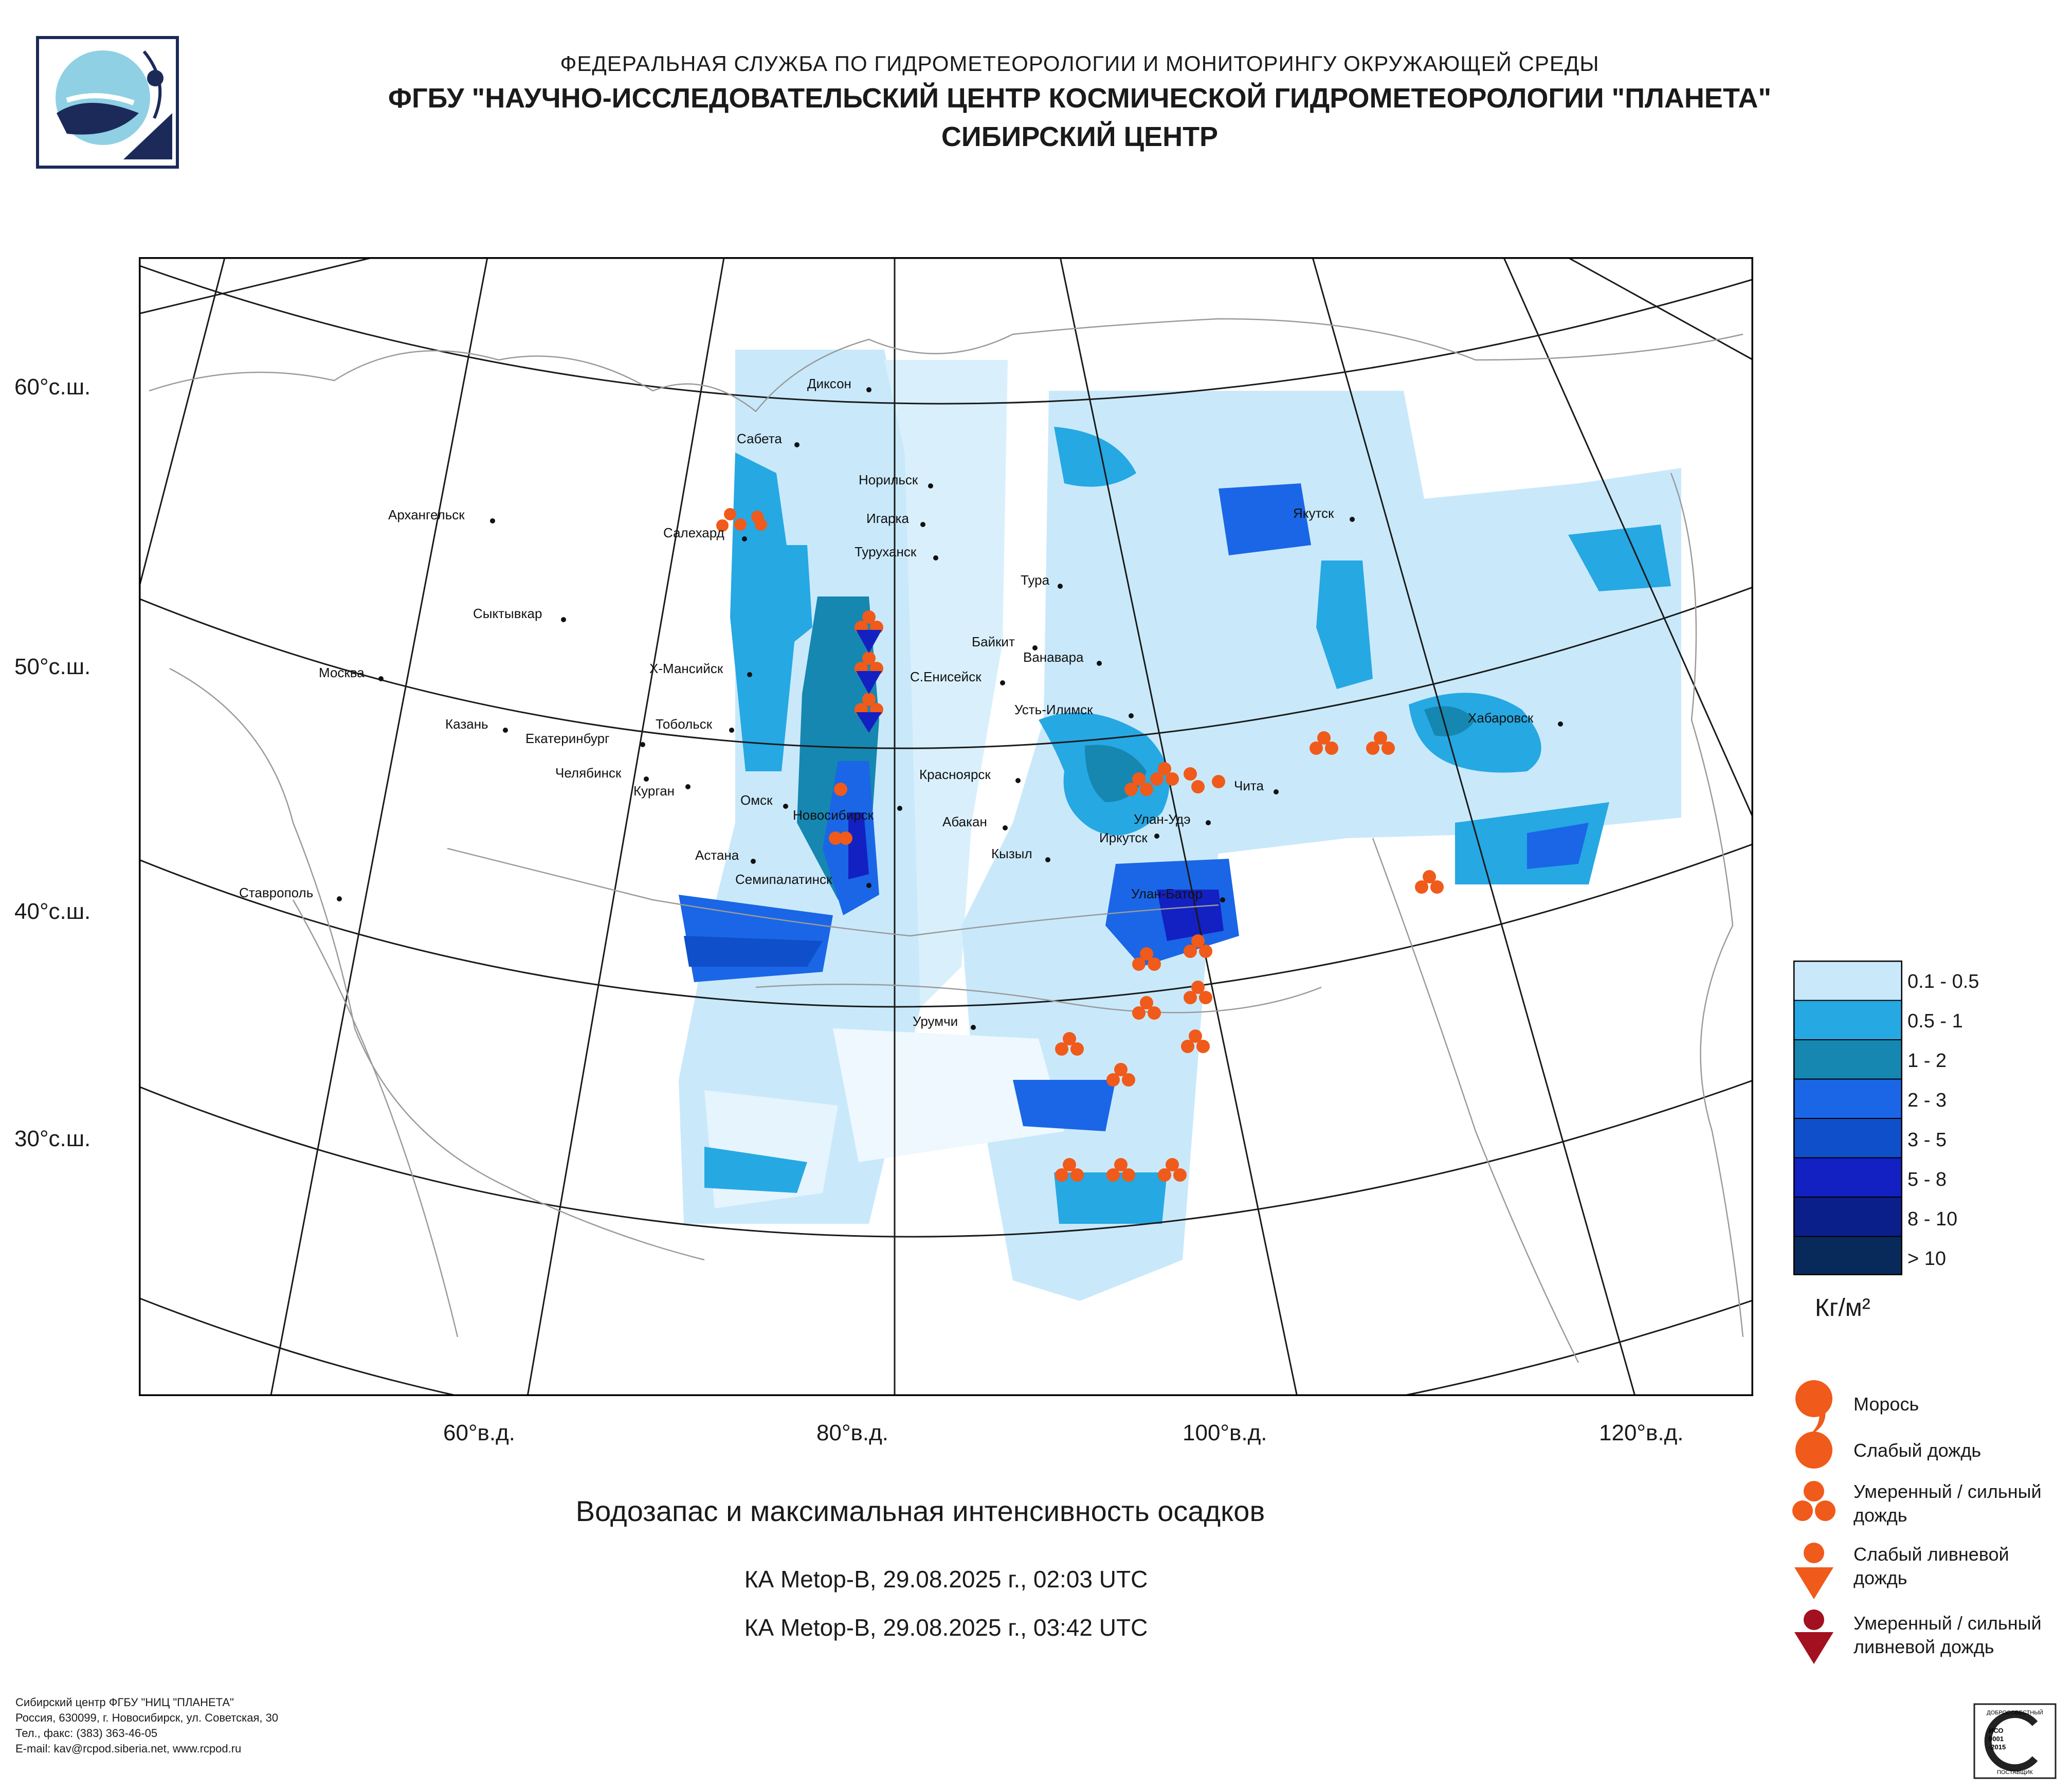  I want to click on symbol-legend, so click(1813, 1522).